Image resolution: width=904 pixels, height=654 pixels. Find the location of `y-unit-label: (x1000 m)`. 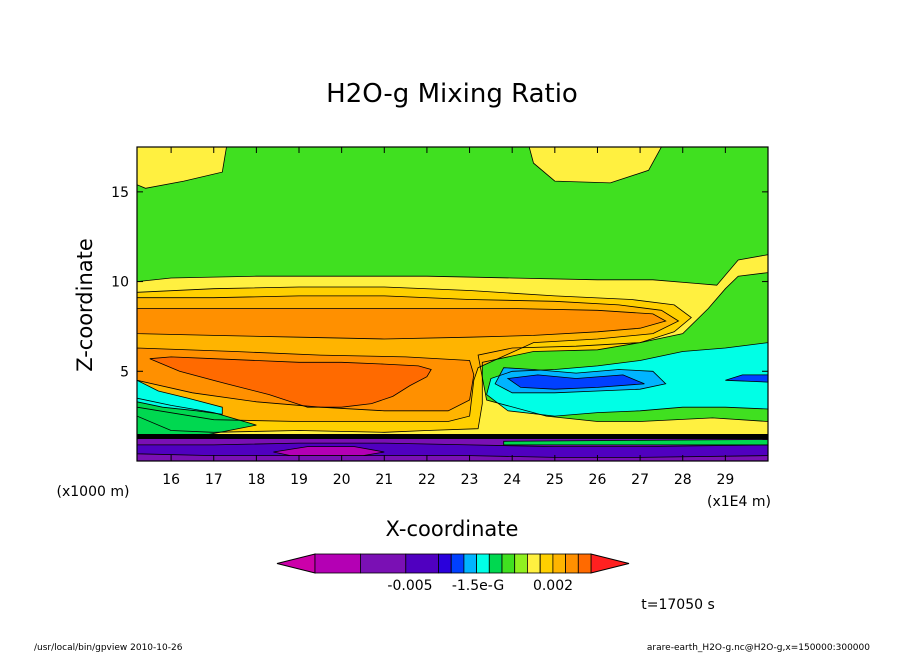

y-unit-label: (x1000 m) is located at coordinates (93, 492).